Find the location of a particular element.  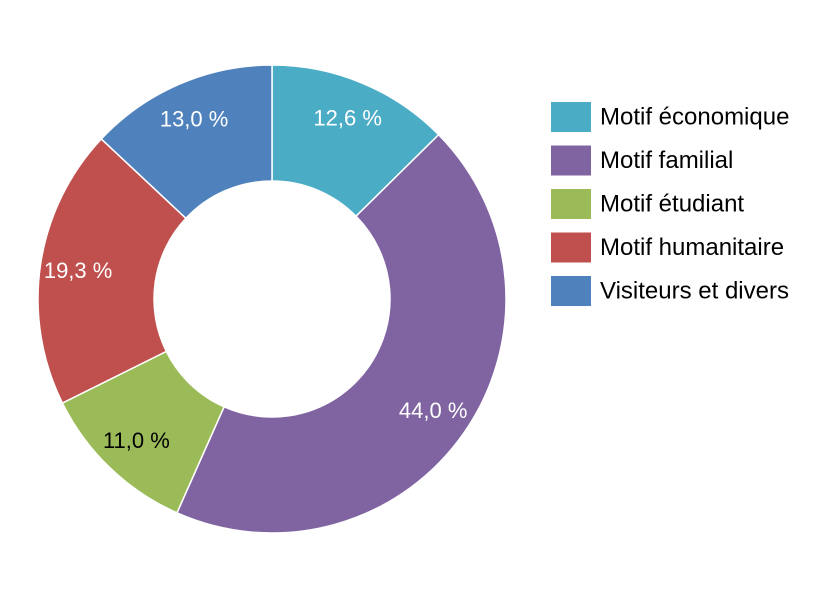

legend-swatch-motif-familial is located at coordinates (571, 160).